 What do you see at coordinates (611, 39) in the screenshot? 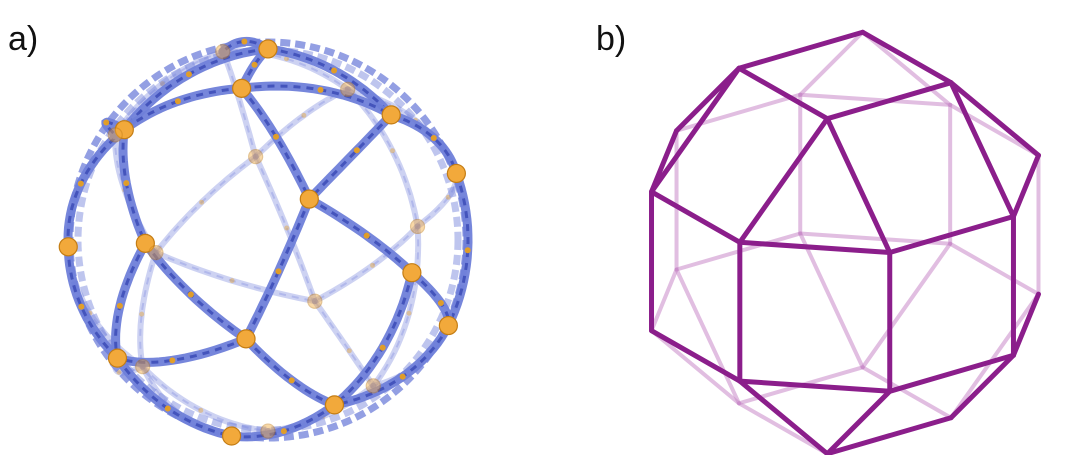
I see `panel-b-label: b)` at bounding box center [611, 39].